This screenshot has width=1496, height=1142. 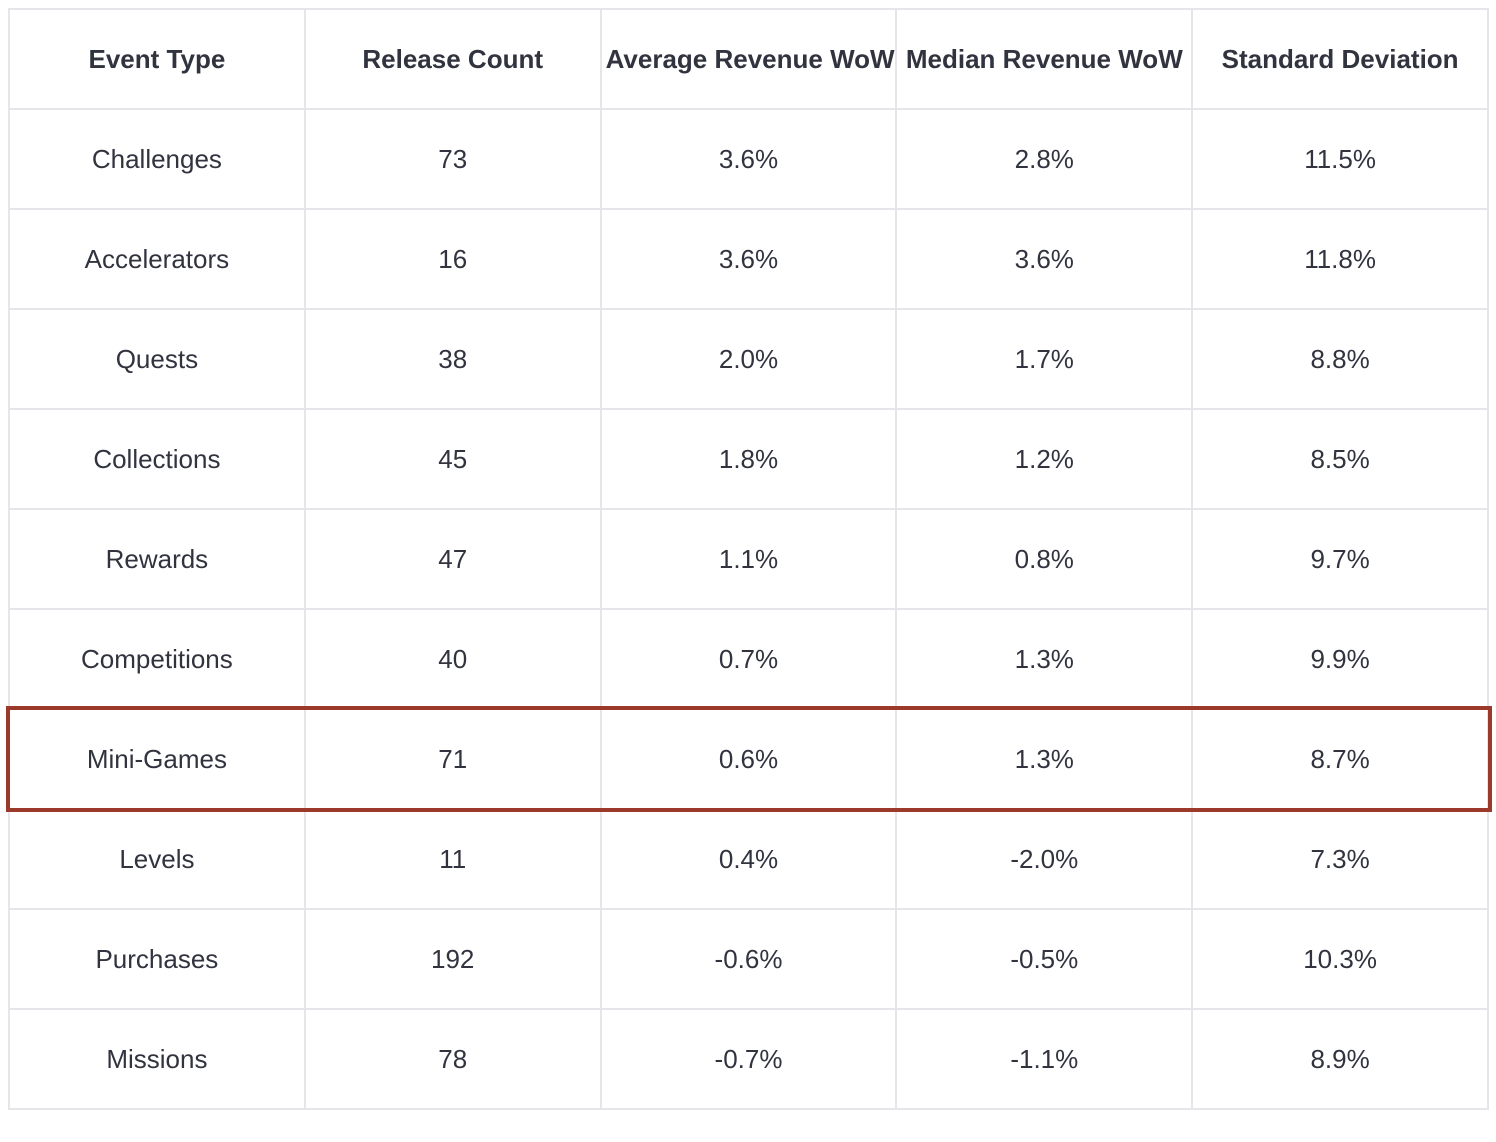 What do you see at coordinates (157, 859) in the screenshot?
I see `cell-event-type: Levels` at bounding box center [157, 859].